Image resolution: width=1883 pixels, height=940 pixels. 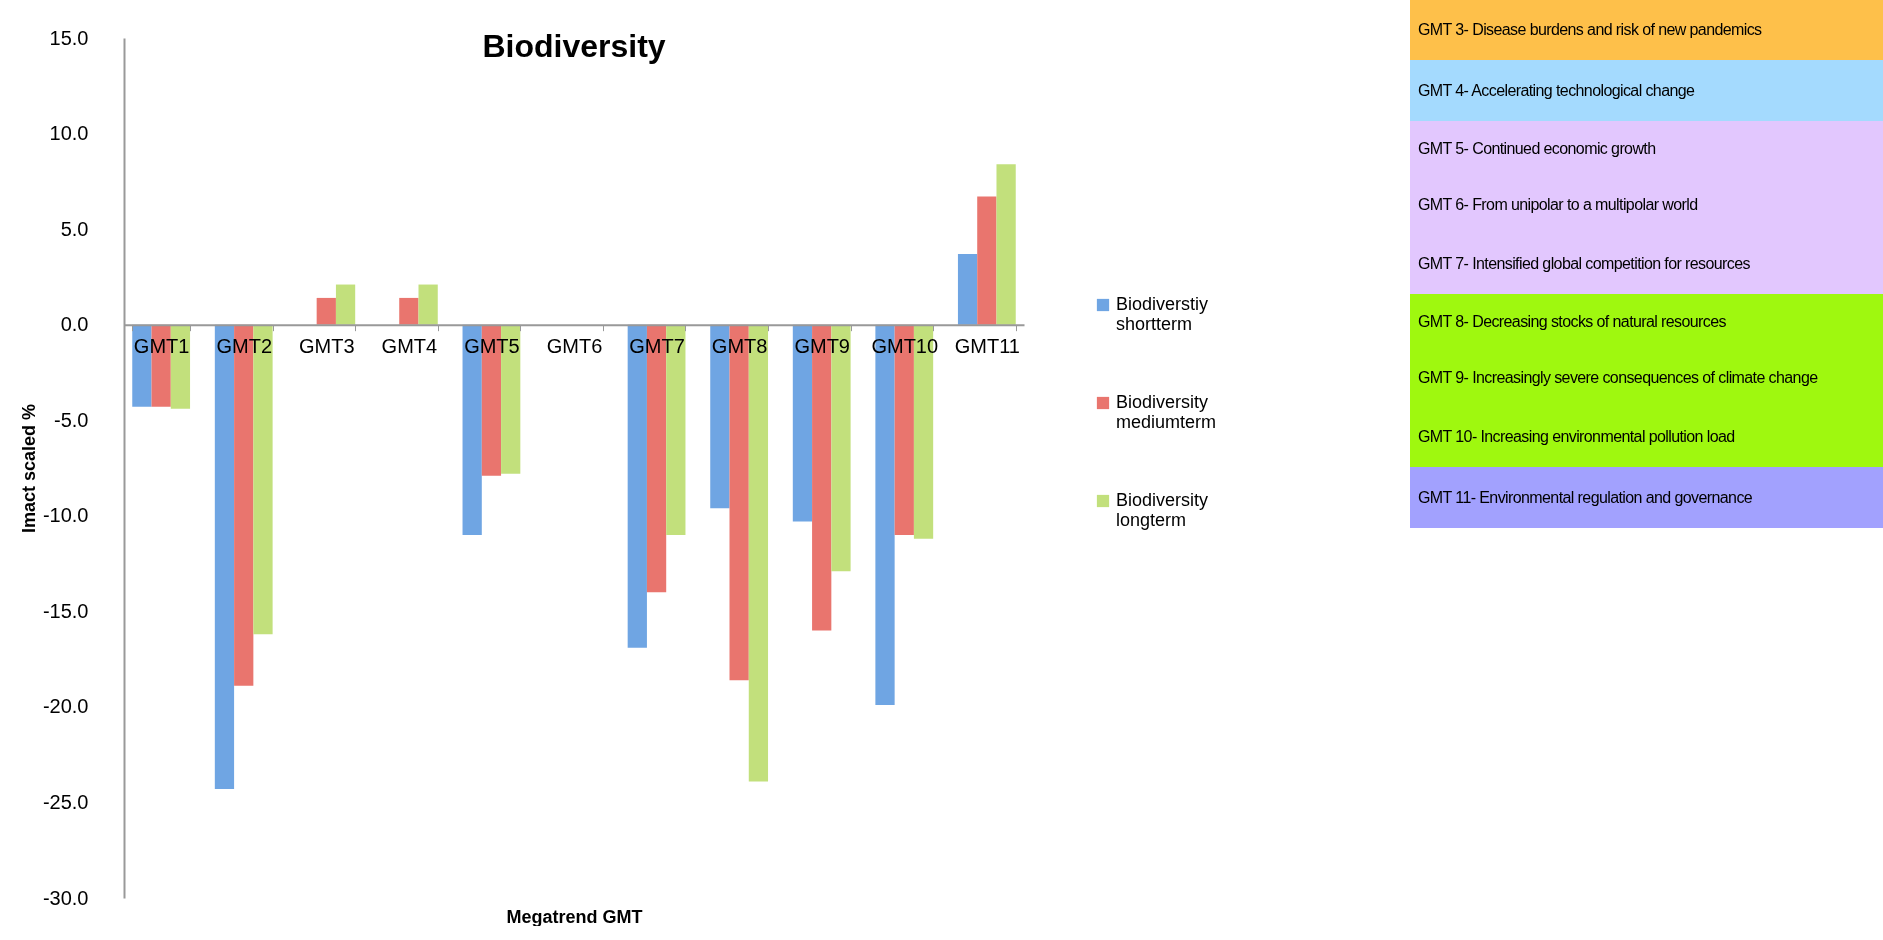 What do you see at coordinates (1646, 30) in the screenshot?
I see `text: GMT 3- Disease burdens and risk of new pandemics` at bounding box center [1646, 30].